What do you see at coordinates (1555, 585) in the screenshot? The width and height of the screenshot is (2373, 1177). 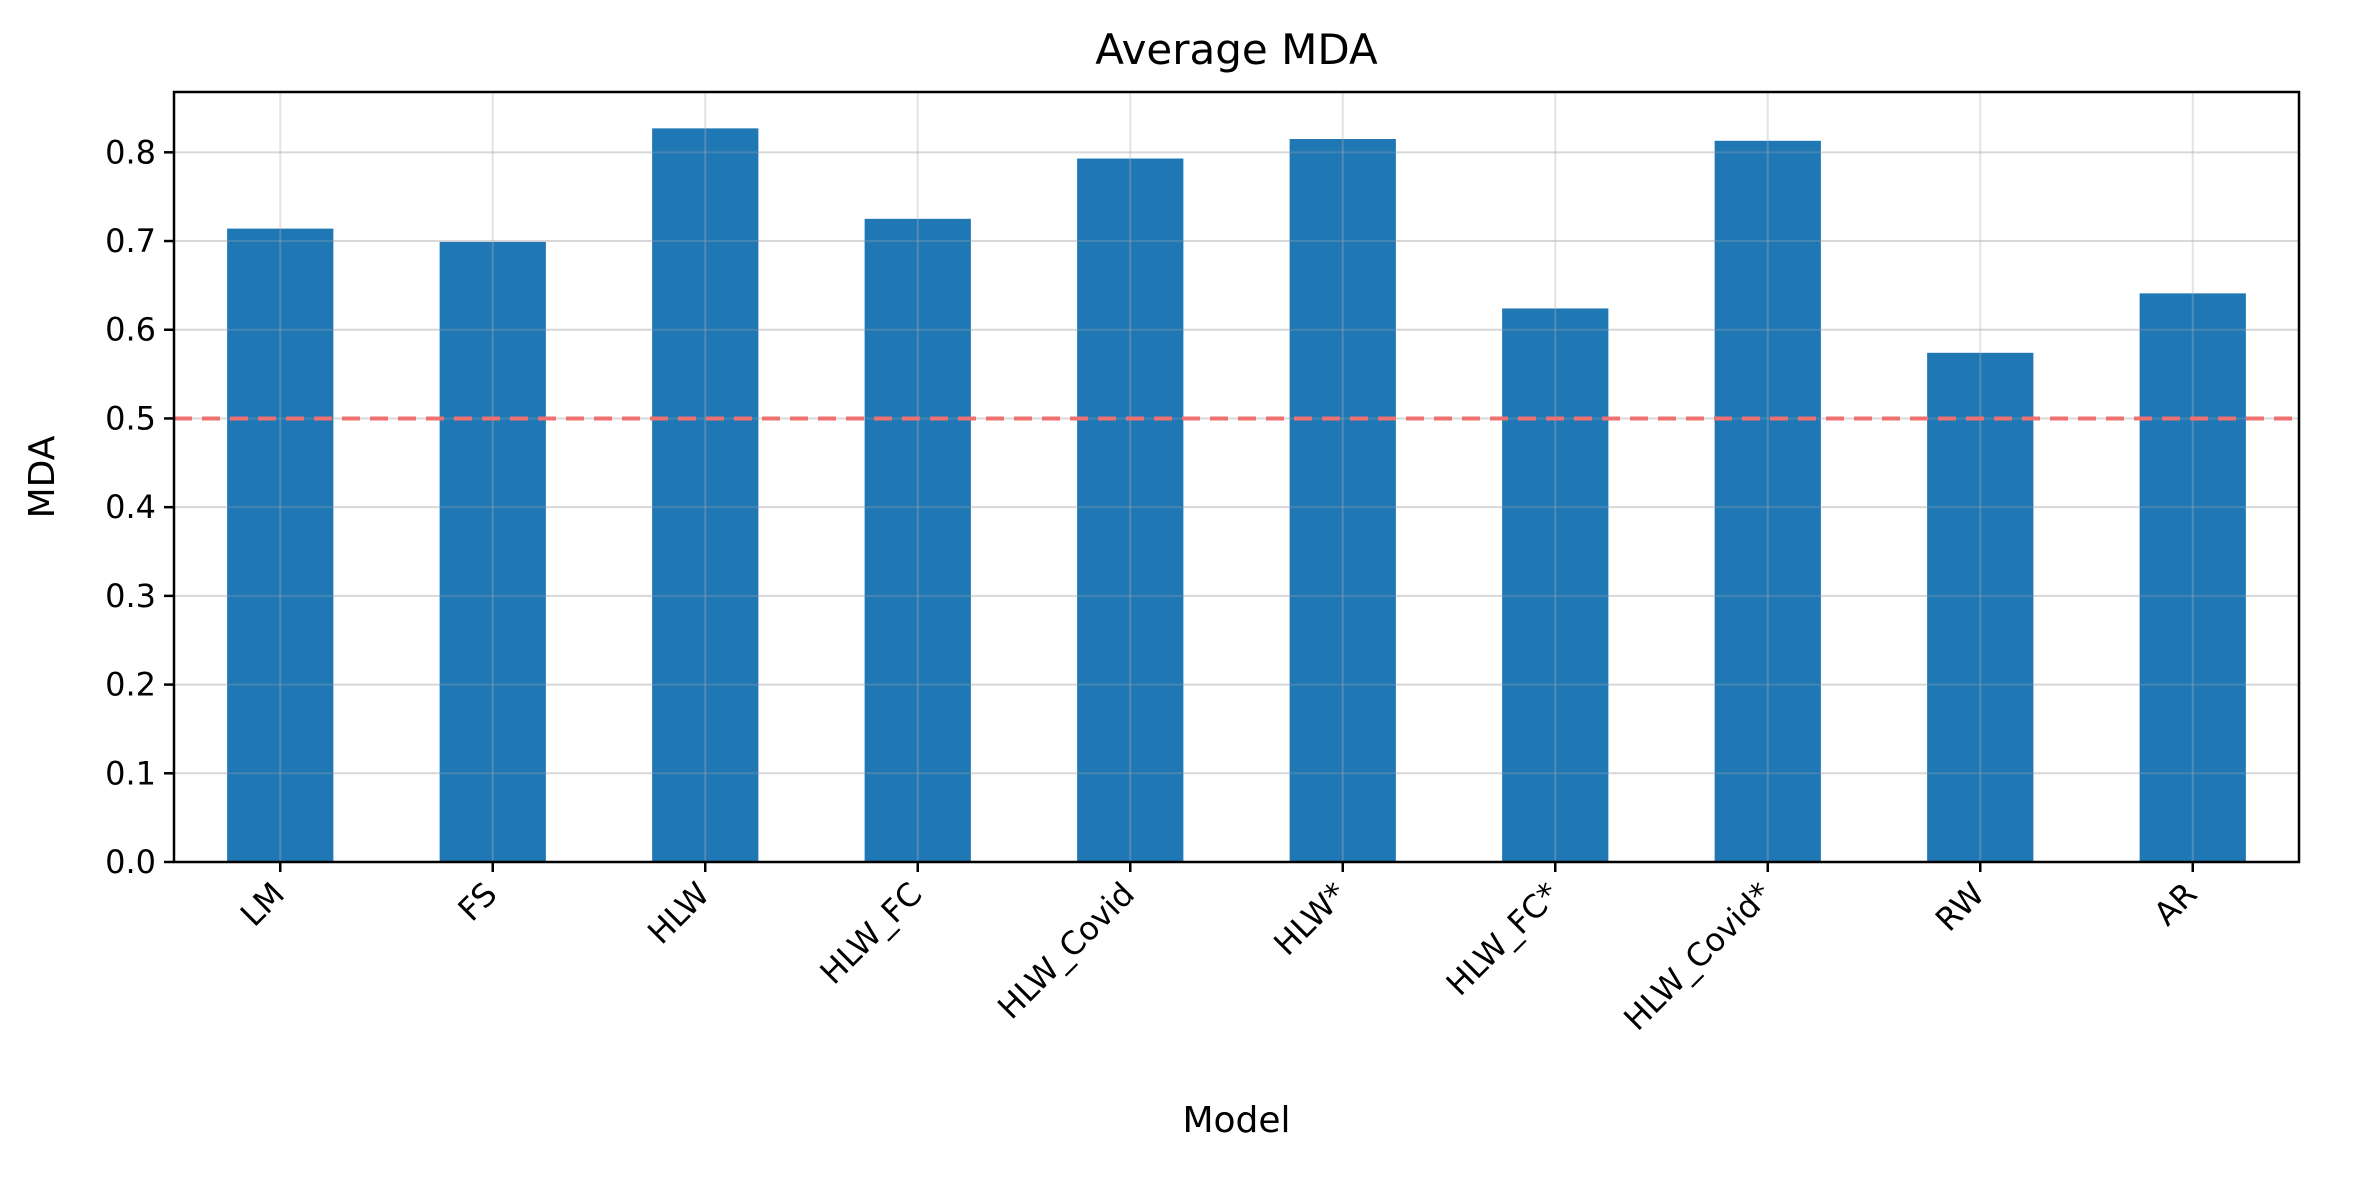 I see `bar-hlw-fc-` at bounding box center [1555, 585].